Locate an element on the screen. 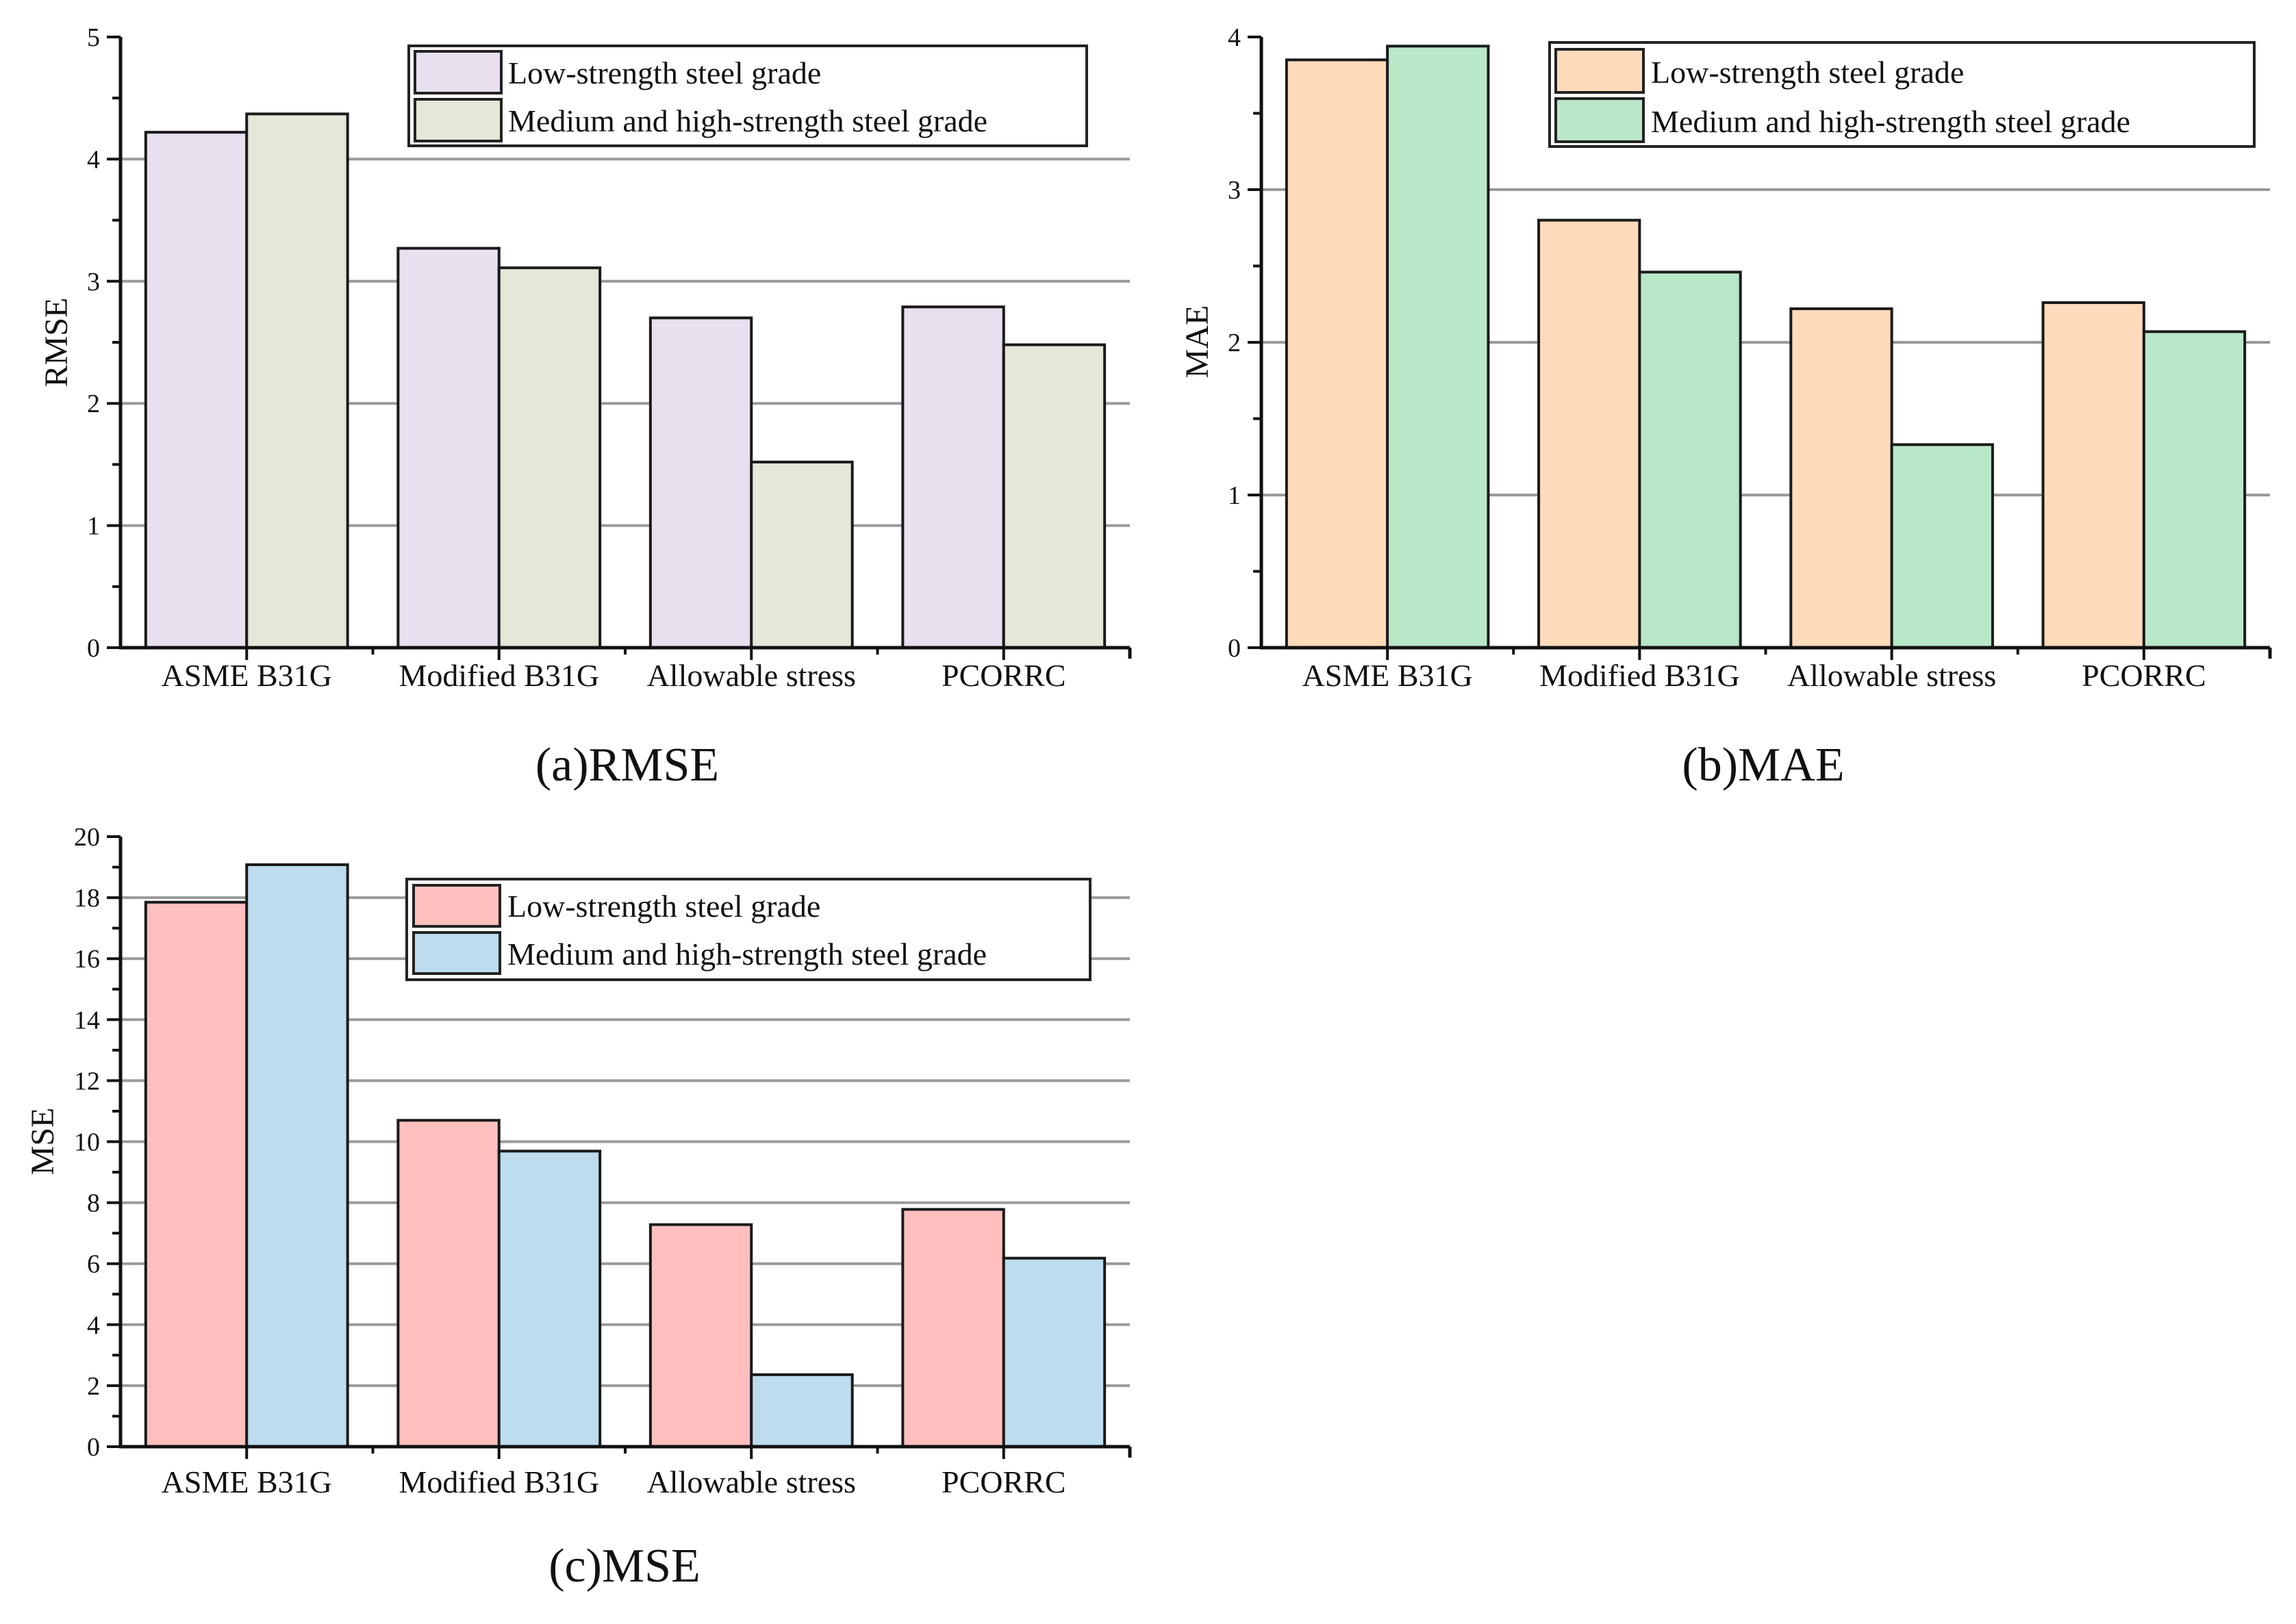  y-tick-labels: 0 1 2 3 4 5 is located at coordinates (93, 343).